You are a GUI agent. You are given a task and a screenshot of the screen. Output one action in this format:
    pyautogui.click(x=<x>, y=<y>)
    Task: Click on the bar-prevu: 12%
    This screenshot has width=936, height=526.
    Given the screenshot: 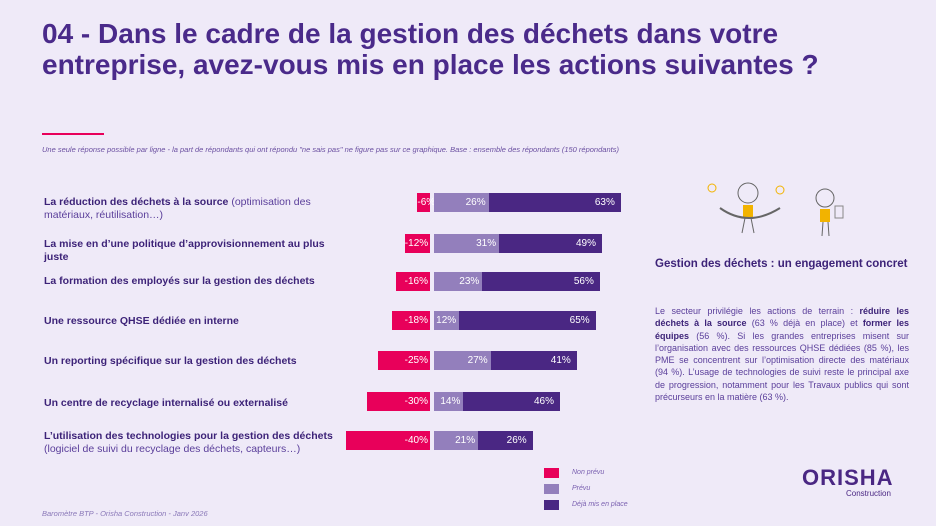 What is the action you would take?
    pyautogui.click(x=447, y=320)
    